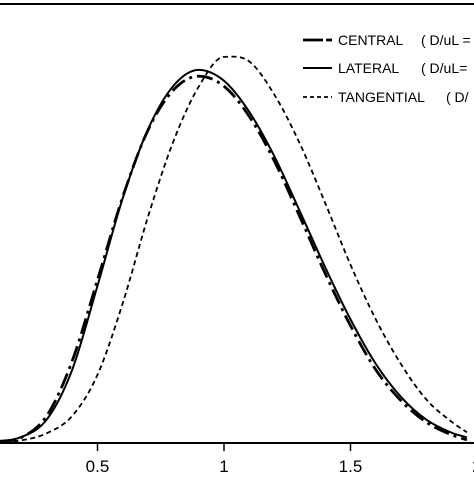 The image size is (474, 479). What do you see at coordinates (280, 459) in the screenshot?
I see `x-ticks: 0.5 1 1.5 2` at bounding box center [280, 459].